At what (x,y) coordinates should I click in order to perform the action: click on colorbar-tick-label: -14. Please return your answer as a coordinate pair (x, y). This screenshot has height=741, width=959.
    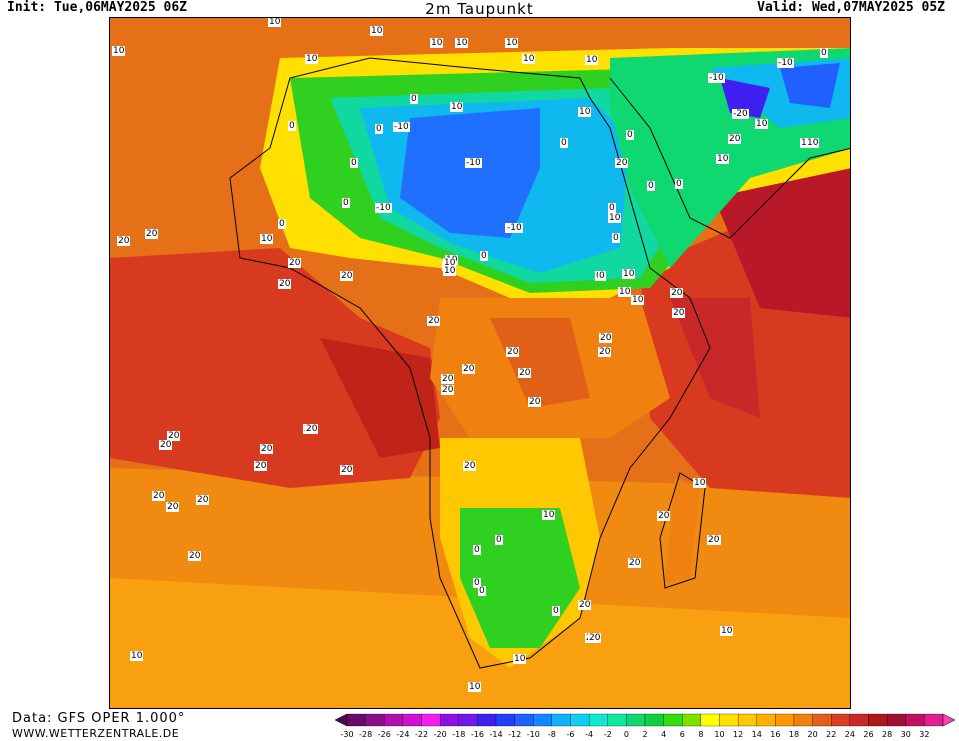
    Looking at the image, I should click on (496, 734).